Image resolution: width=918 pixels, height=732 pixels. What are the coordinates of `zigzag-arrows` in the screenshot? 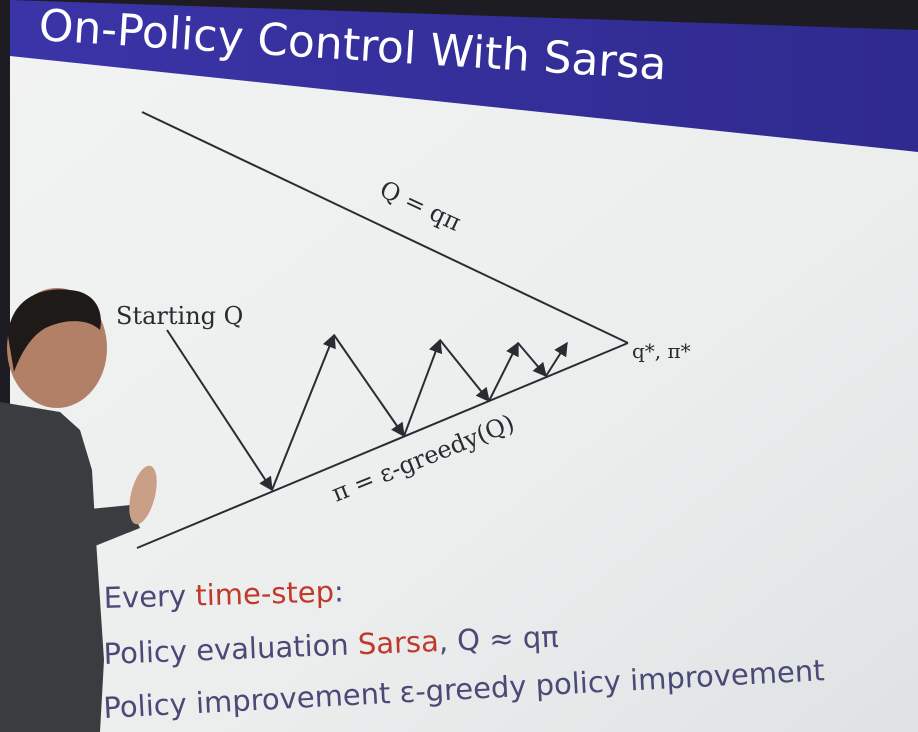 It's located at (367, 410).